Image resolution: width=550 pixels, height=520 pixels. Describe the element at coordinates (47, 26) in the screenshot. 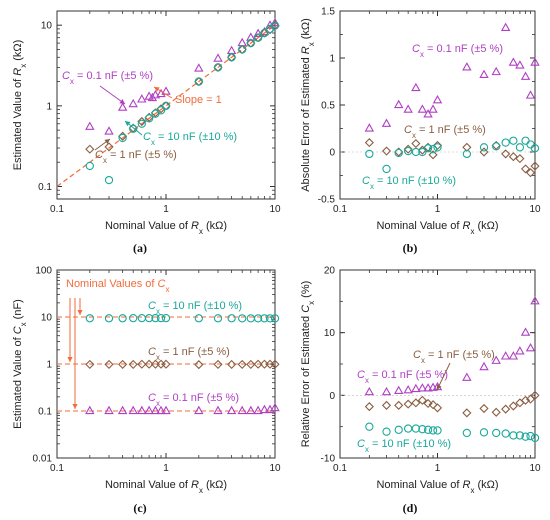

I see `y-tick-label: 10` at that location.